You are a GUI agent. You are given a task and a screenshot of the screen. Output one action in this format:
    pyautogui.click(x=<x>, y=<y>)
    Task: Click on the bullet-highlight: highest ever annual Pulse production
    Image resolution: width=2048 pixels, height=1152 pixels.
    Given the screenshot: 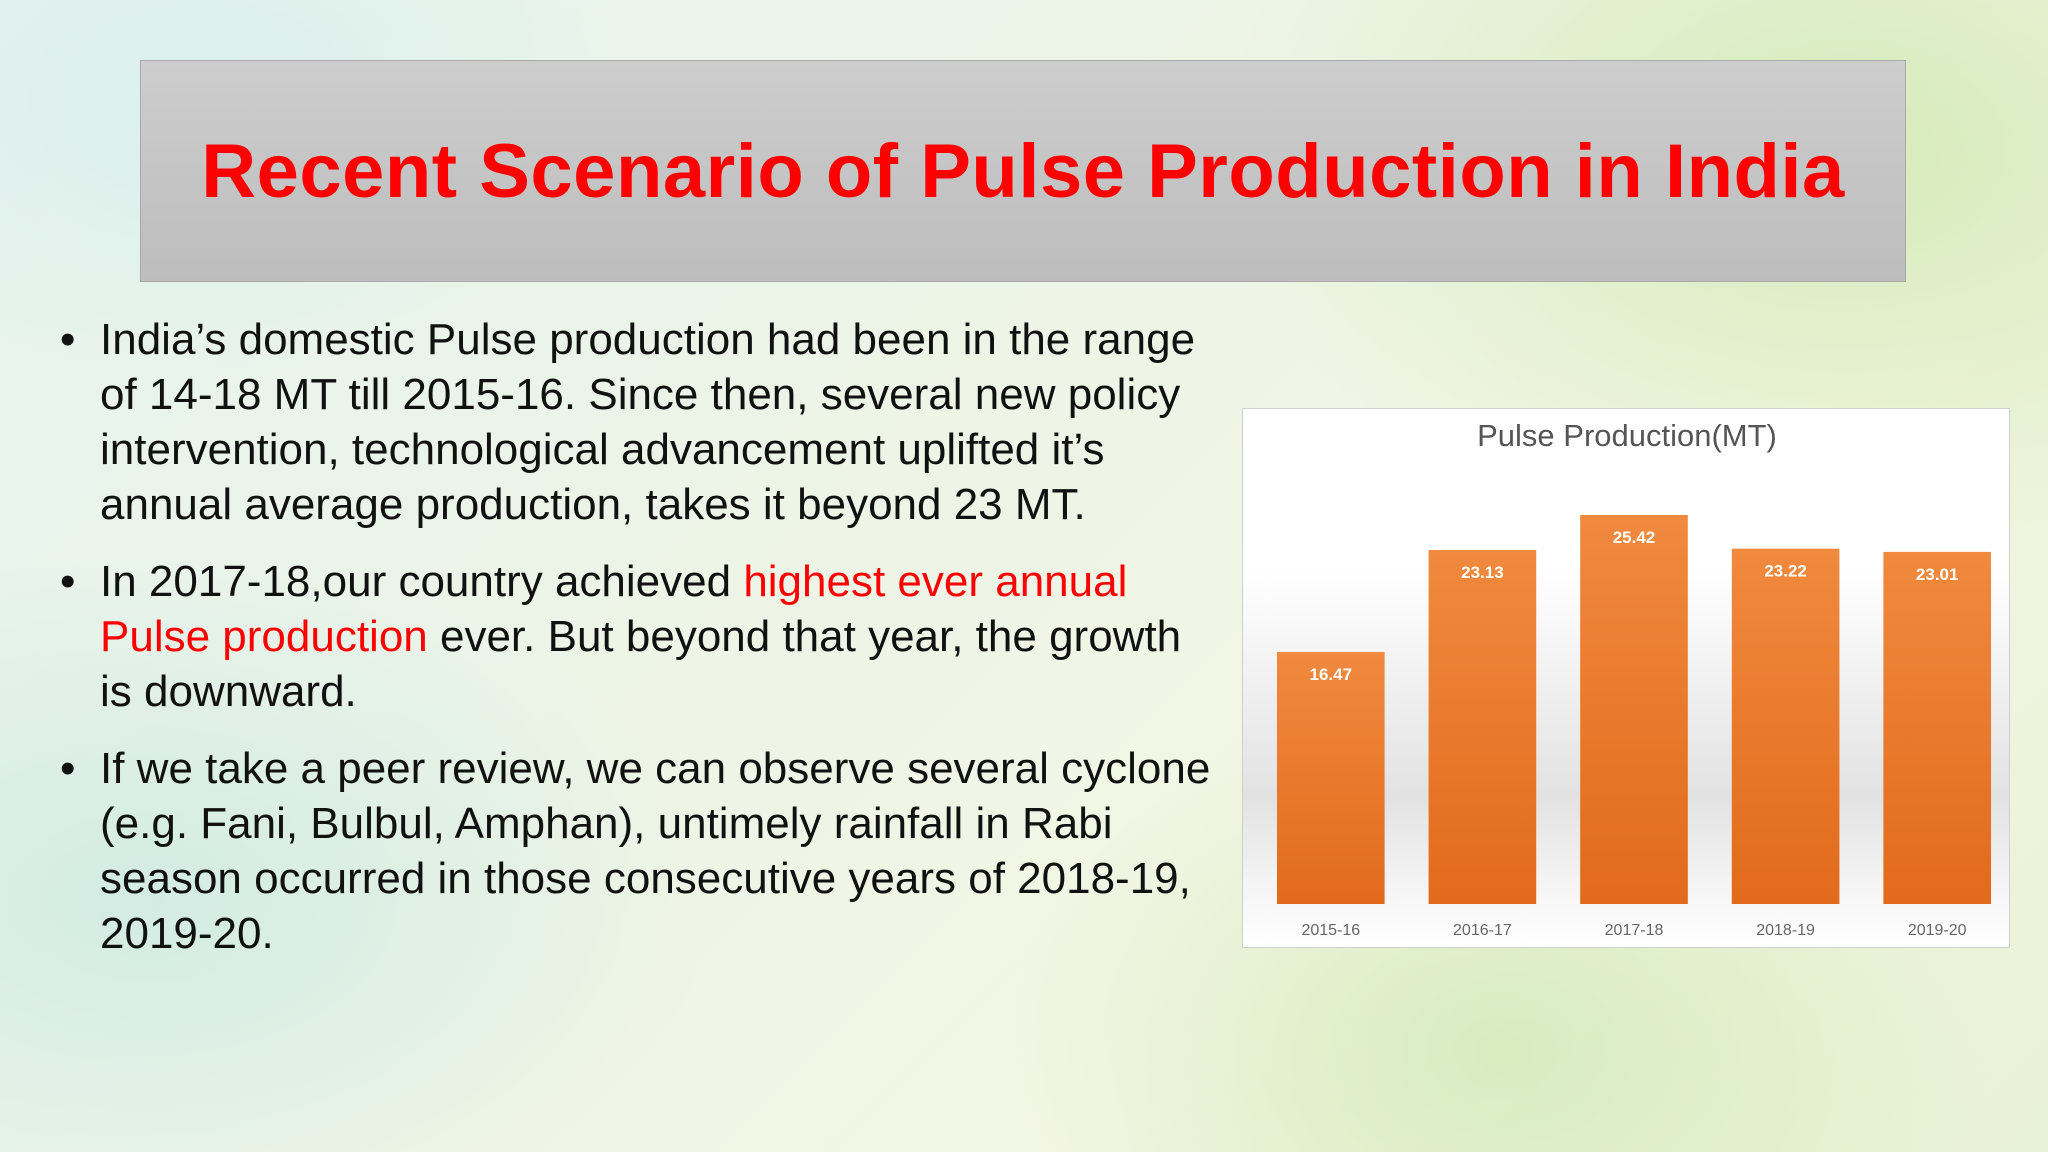 What is the action you would take?
    pyautogui.click(x=614, y=609)
    